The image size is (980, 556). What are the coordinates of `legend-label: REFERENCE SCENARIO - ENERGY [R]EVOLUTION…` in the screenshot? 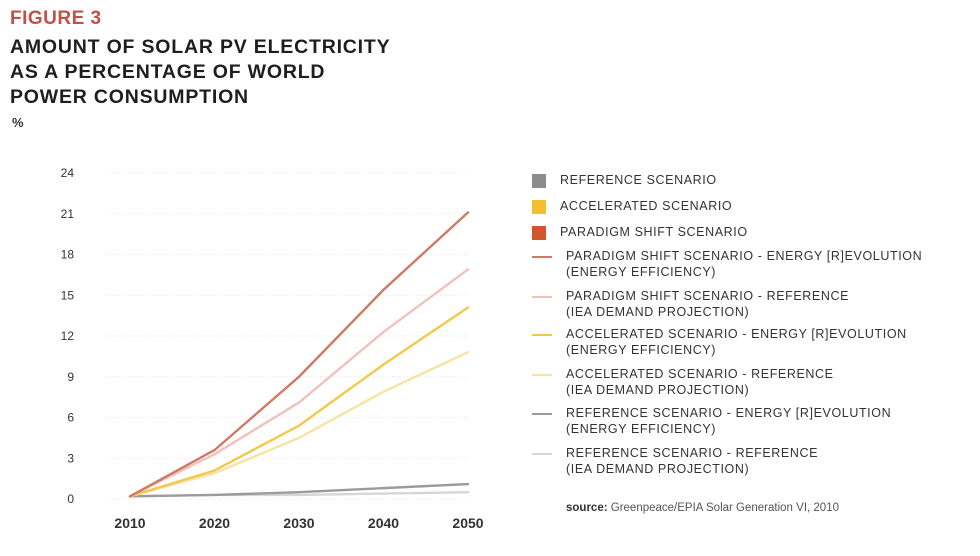 It's located at (729, 421).